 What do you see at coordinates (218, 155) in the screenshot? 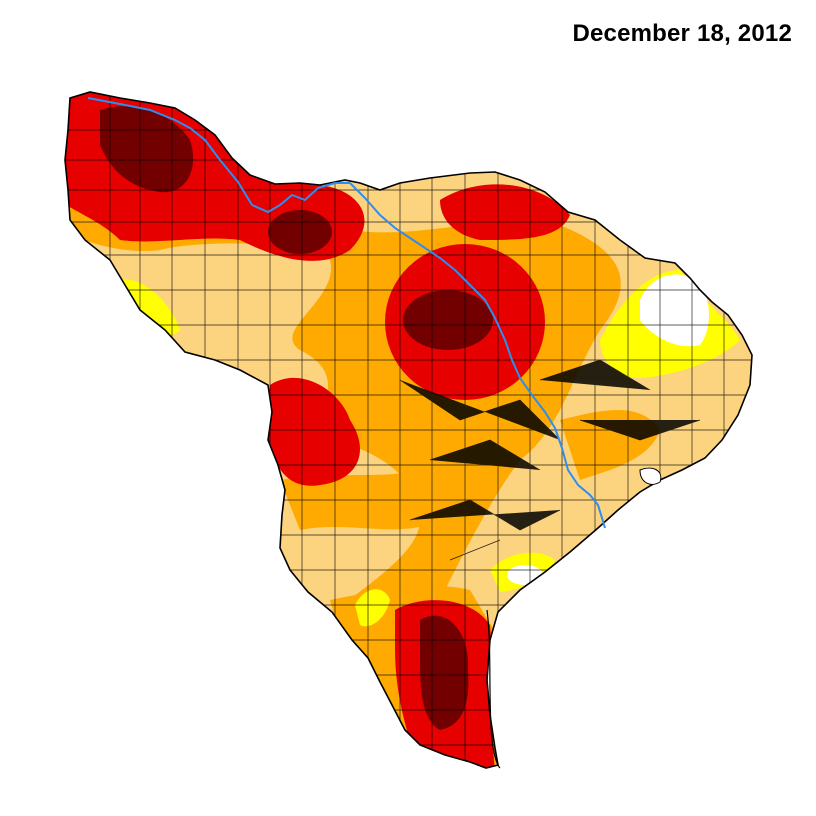
I see `red-river` at bounding box center [218, 155].